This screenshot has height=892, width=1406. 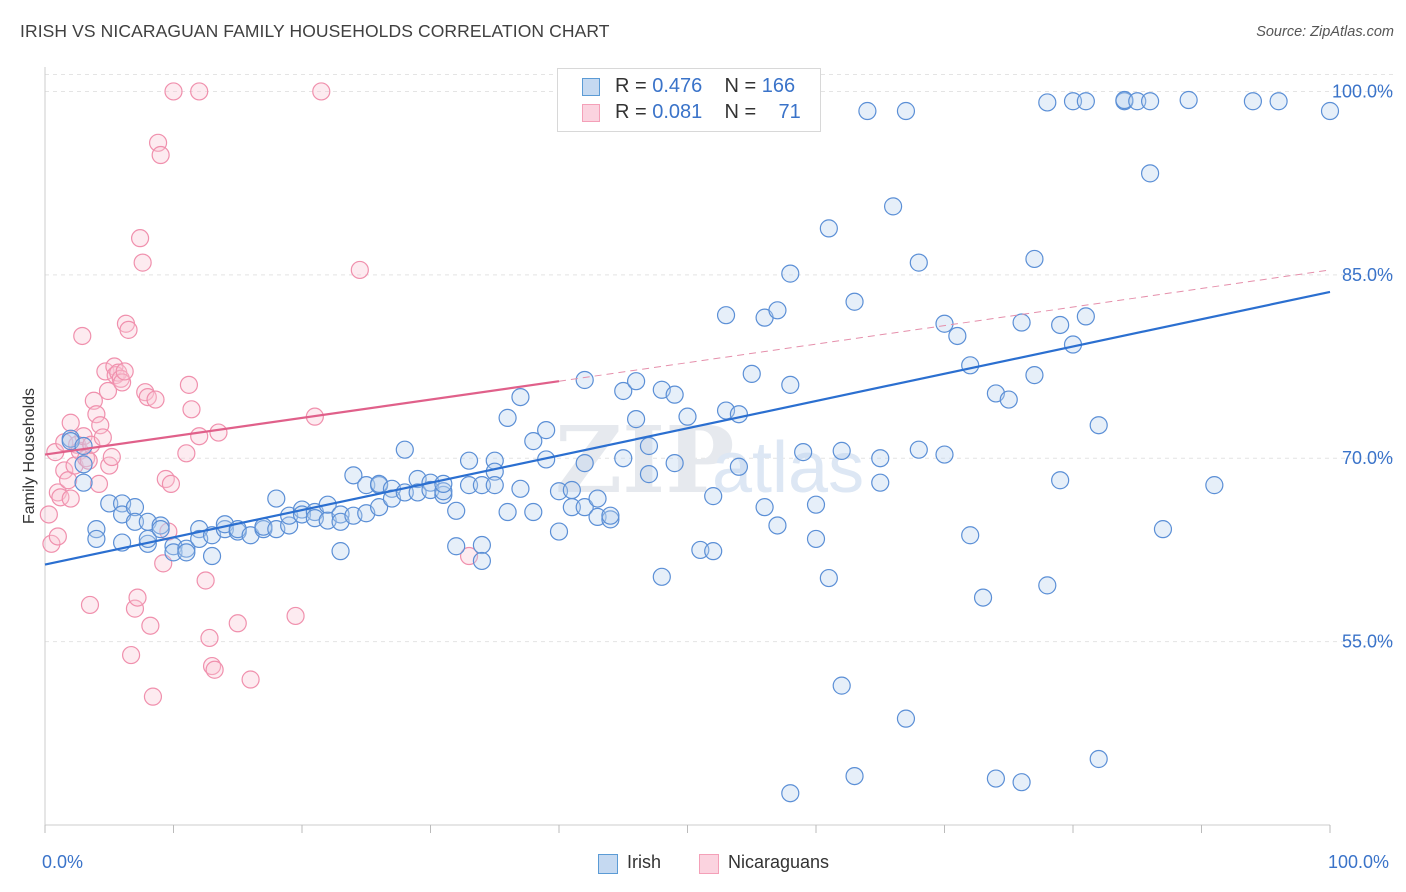 I want to click on y-tick-label: 100.0%, so click(x=1362, y=91).